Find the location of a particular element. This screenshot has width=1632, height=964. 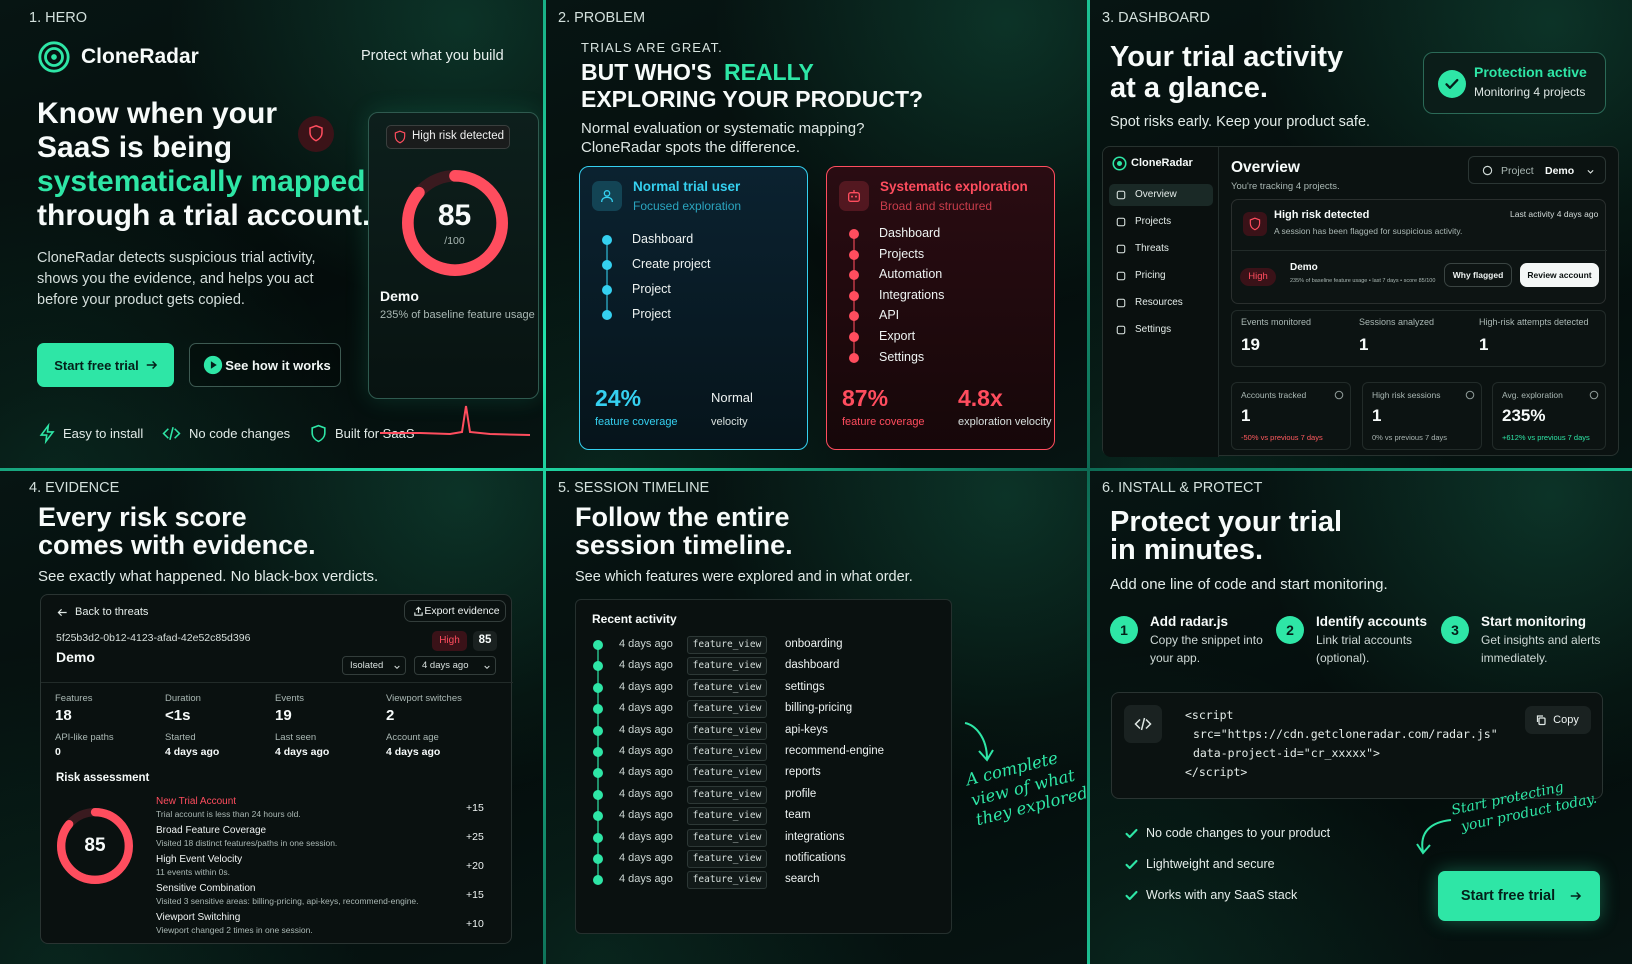

step: Dashboard is located at coordinates (910, 233).